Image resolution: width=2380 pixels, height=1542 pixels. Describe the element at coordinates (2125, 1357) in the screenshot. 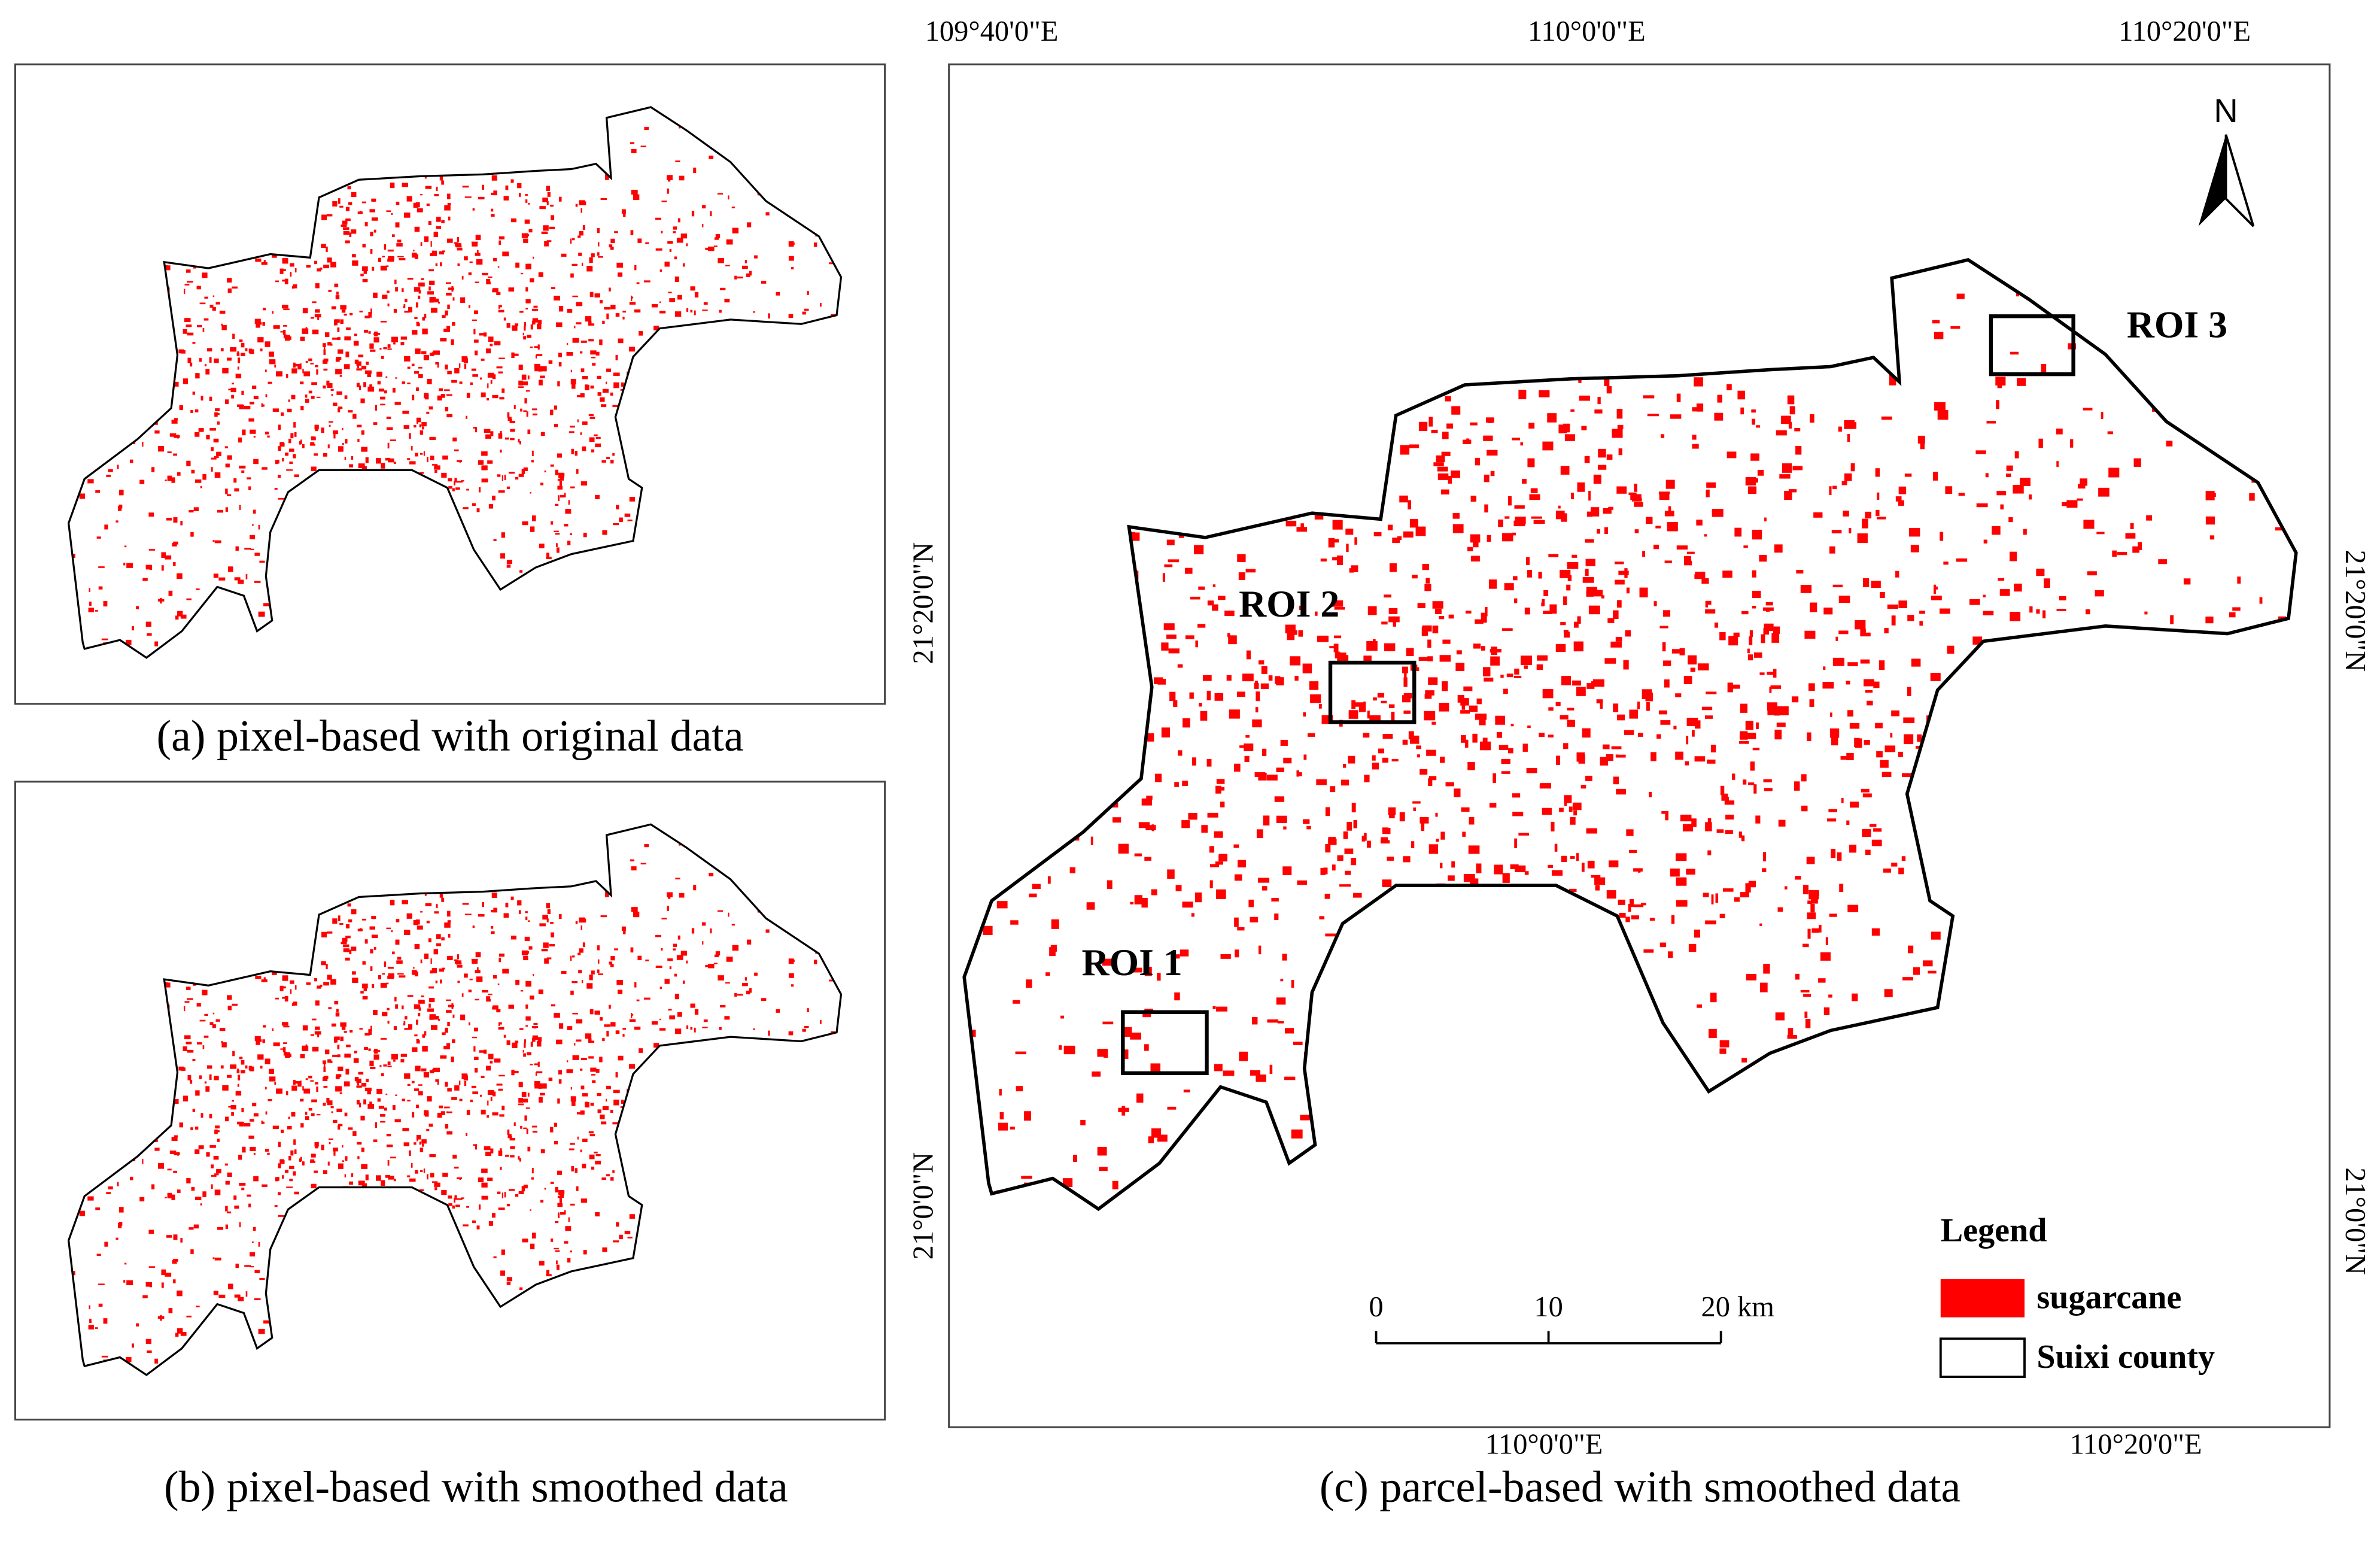

I see `legend-item: Suixi county` at that location.